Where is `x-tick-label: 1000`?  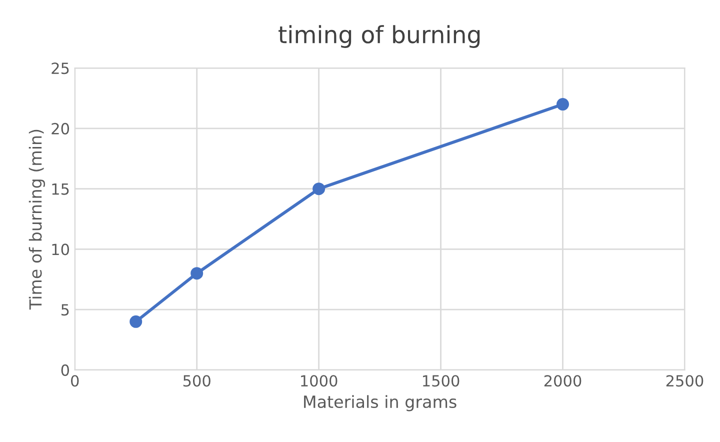
x-tick-label: 1000 is located at coordinates (319, 381).